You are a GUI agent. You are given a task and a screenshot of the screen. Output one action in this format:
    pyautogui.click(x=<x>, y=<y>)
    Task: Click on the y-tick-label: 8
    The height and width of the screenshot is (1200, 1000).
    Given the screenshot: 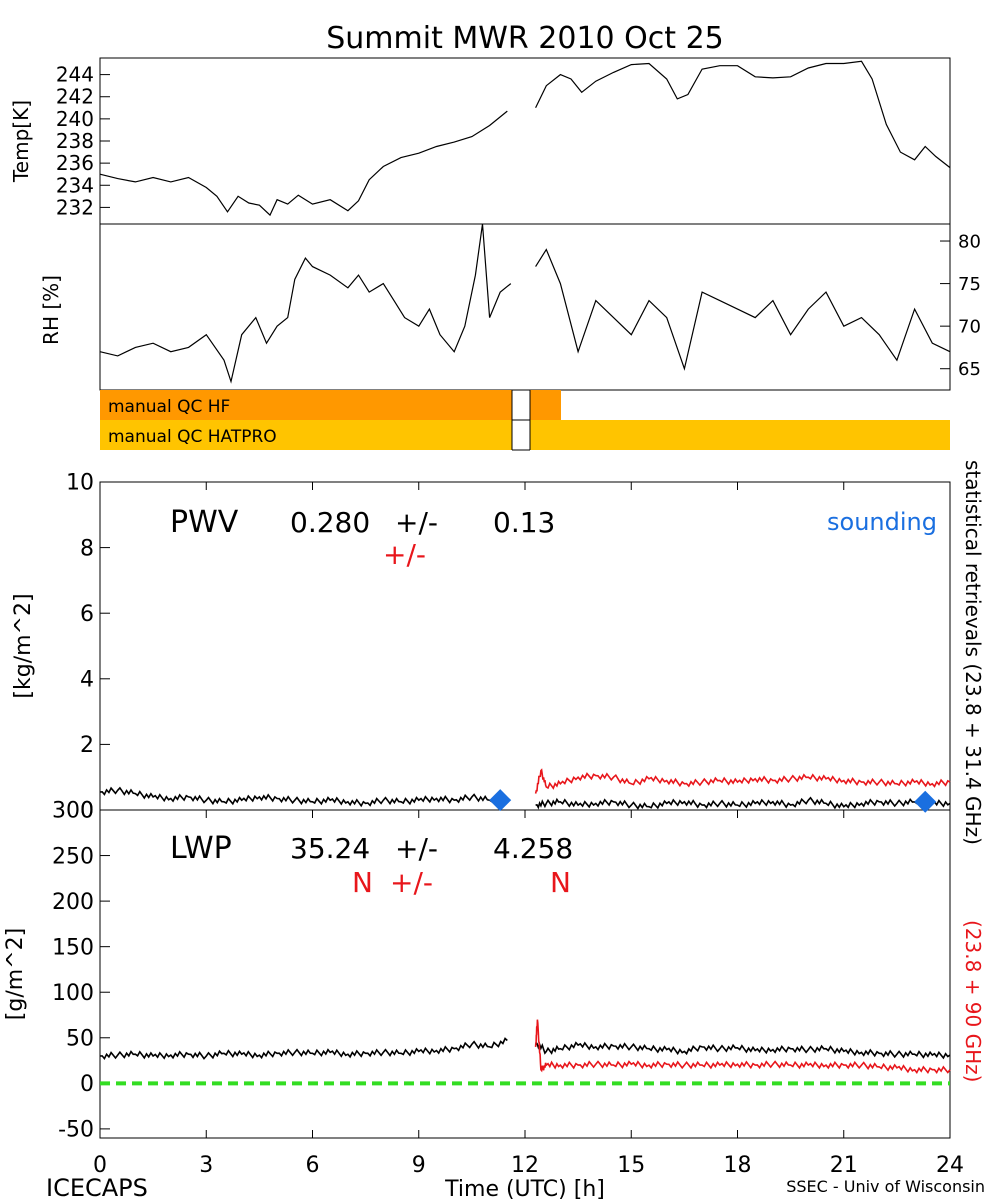 What is the action you would take?
    pyautogui.click(x=87, y=548)
    